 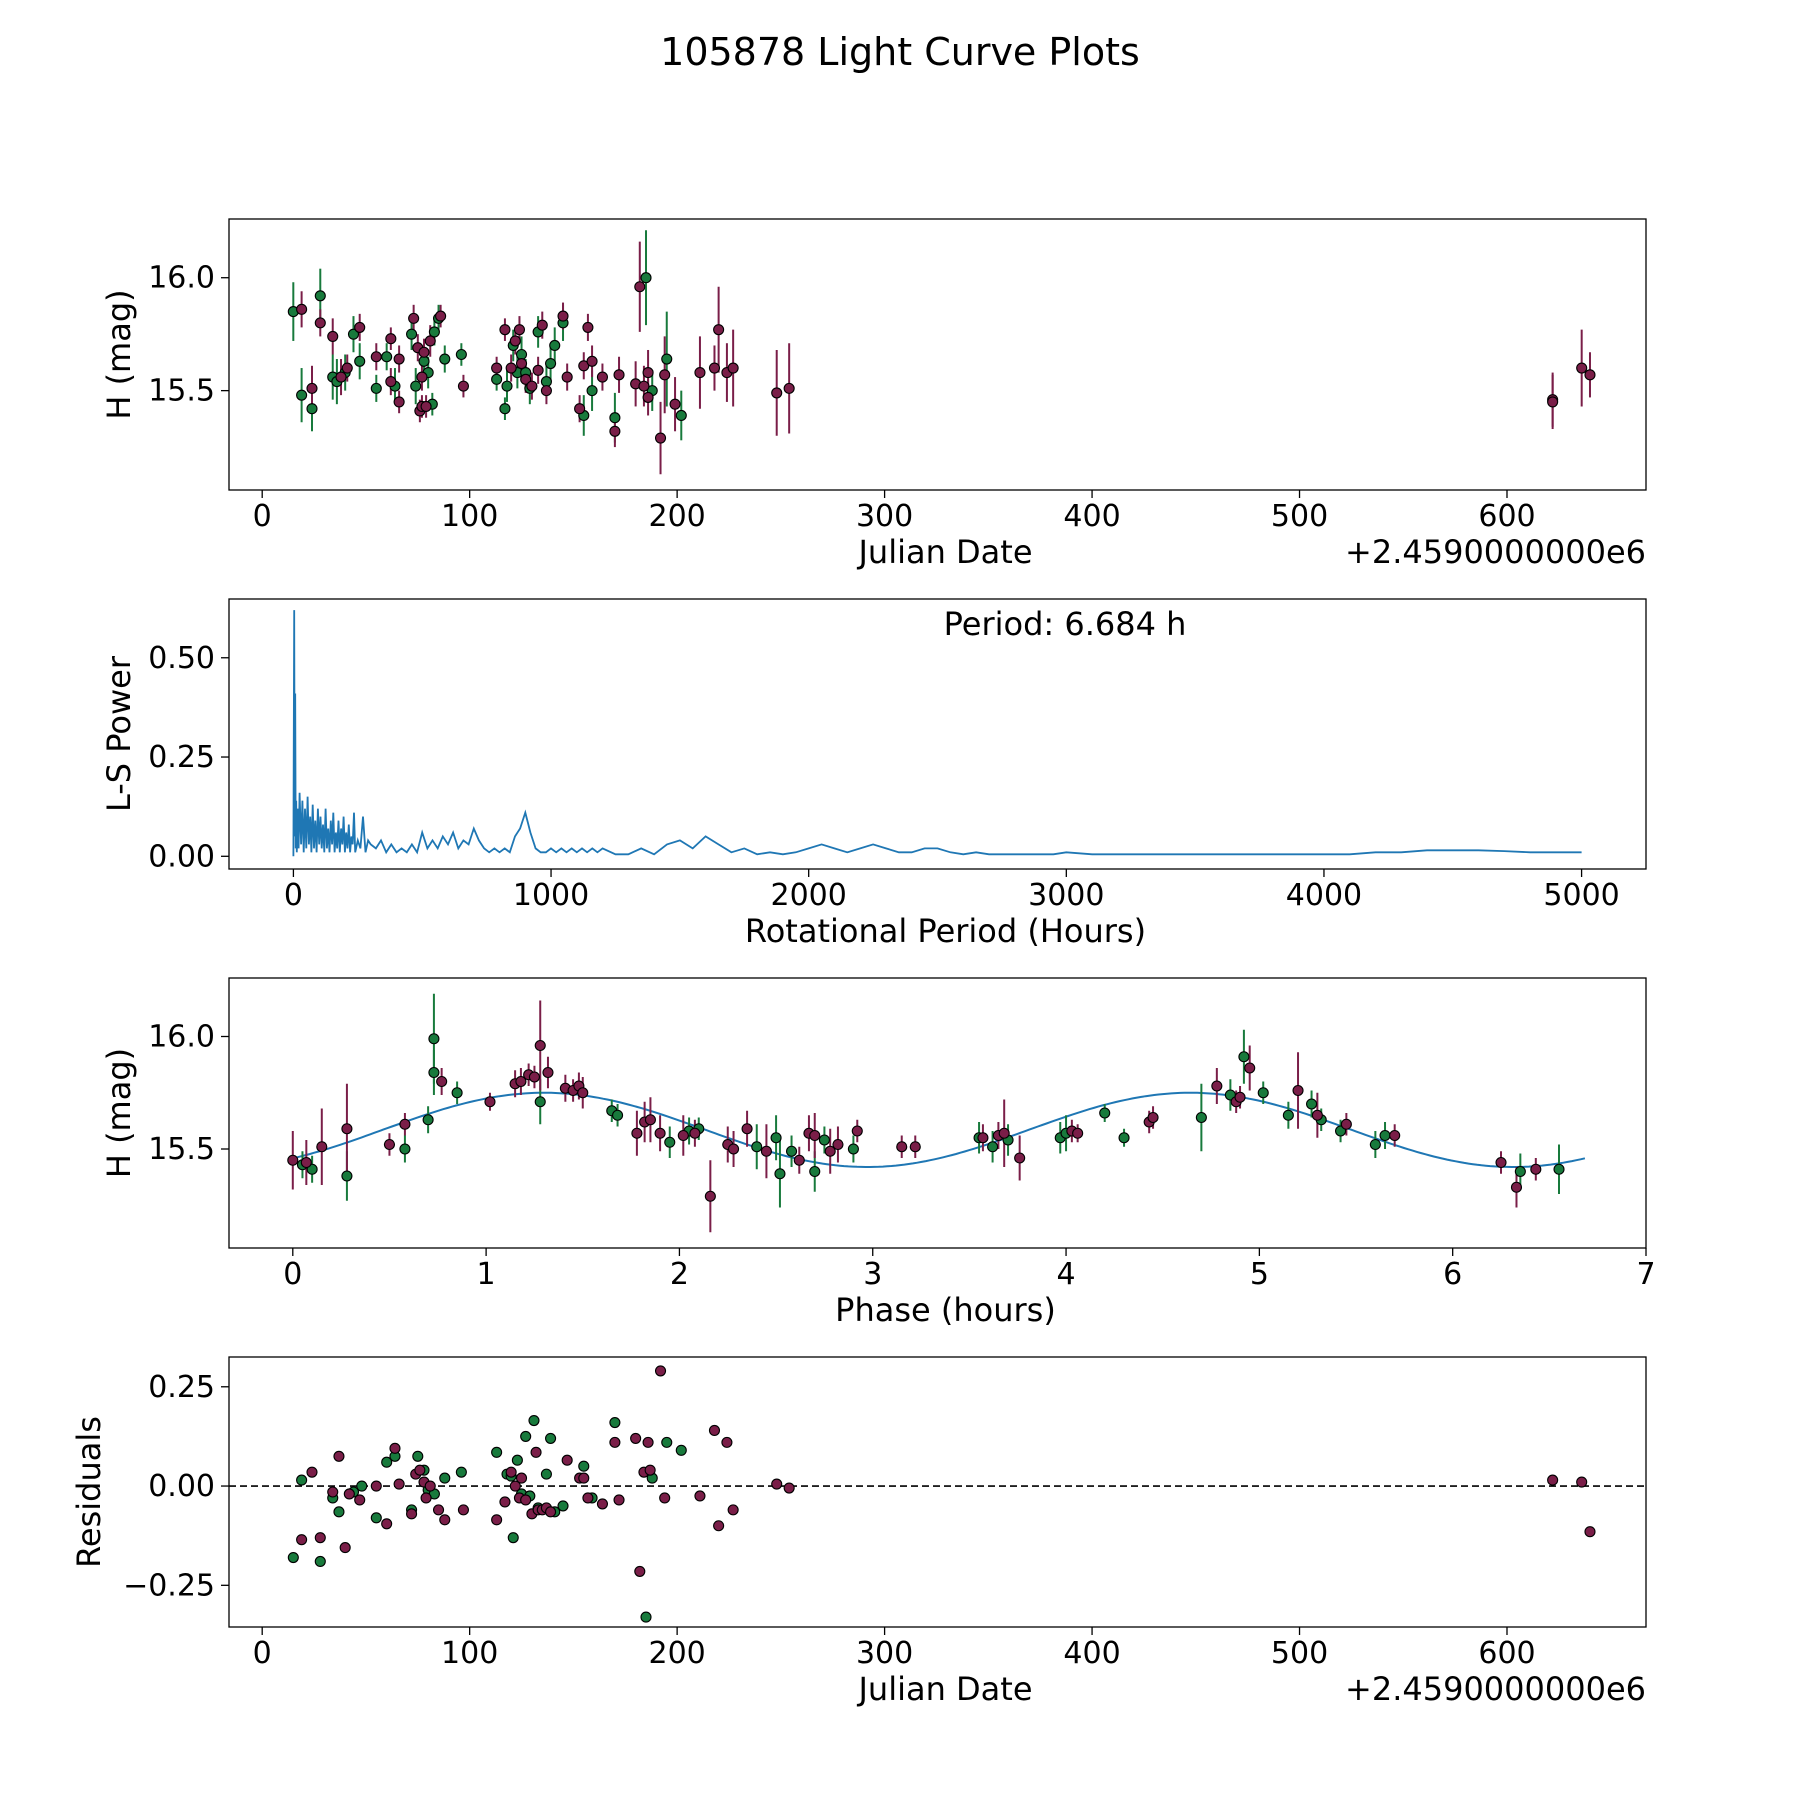 What do you see at coordinates (1066, 895) in the screenshot?
I see `x-tick-label: 3000` at bounding box center [1066, 895].